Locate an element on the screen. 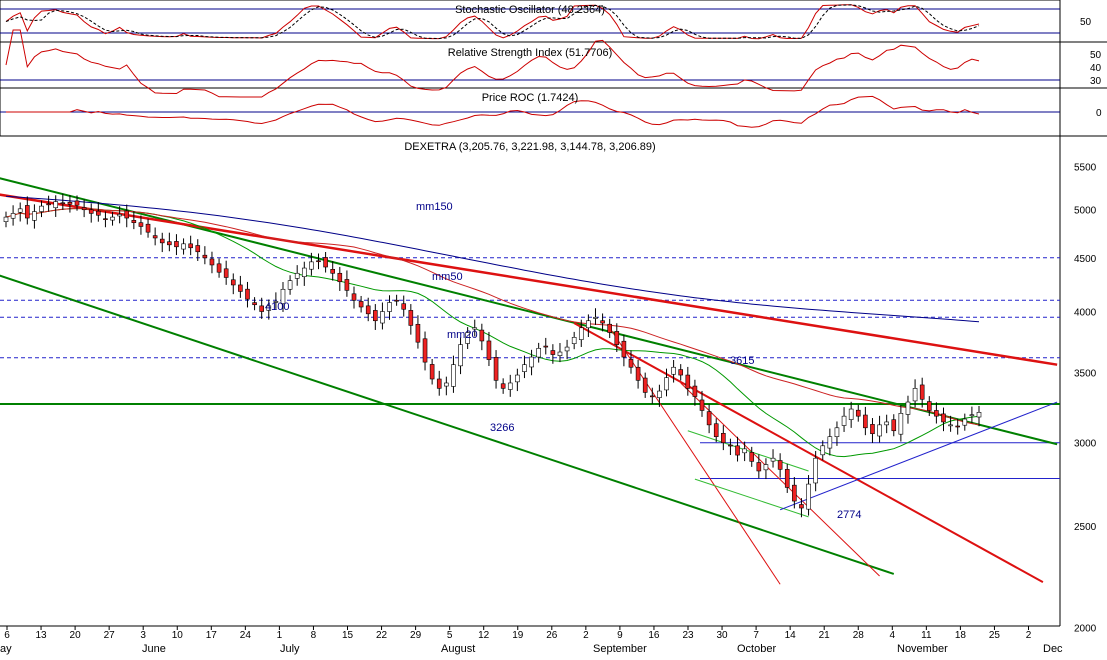  rsi-tick-40: 40 is located at coordinates (1096, 68).